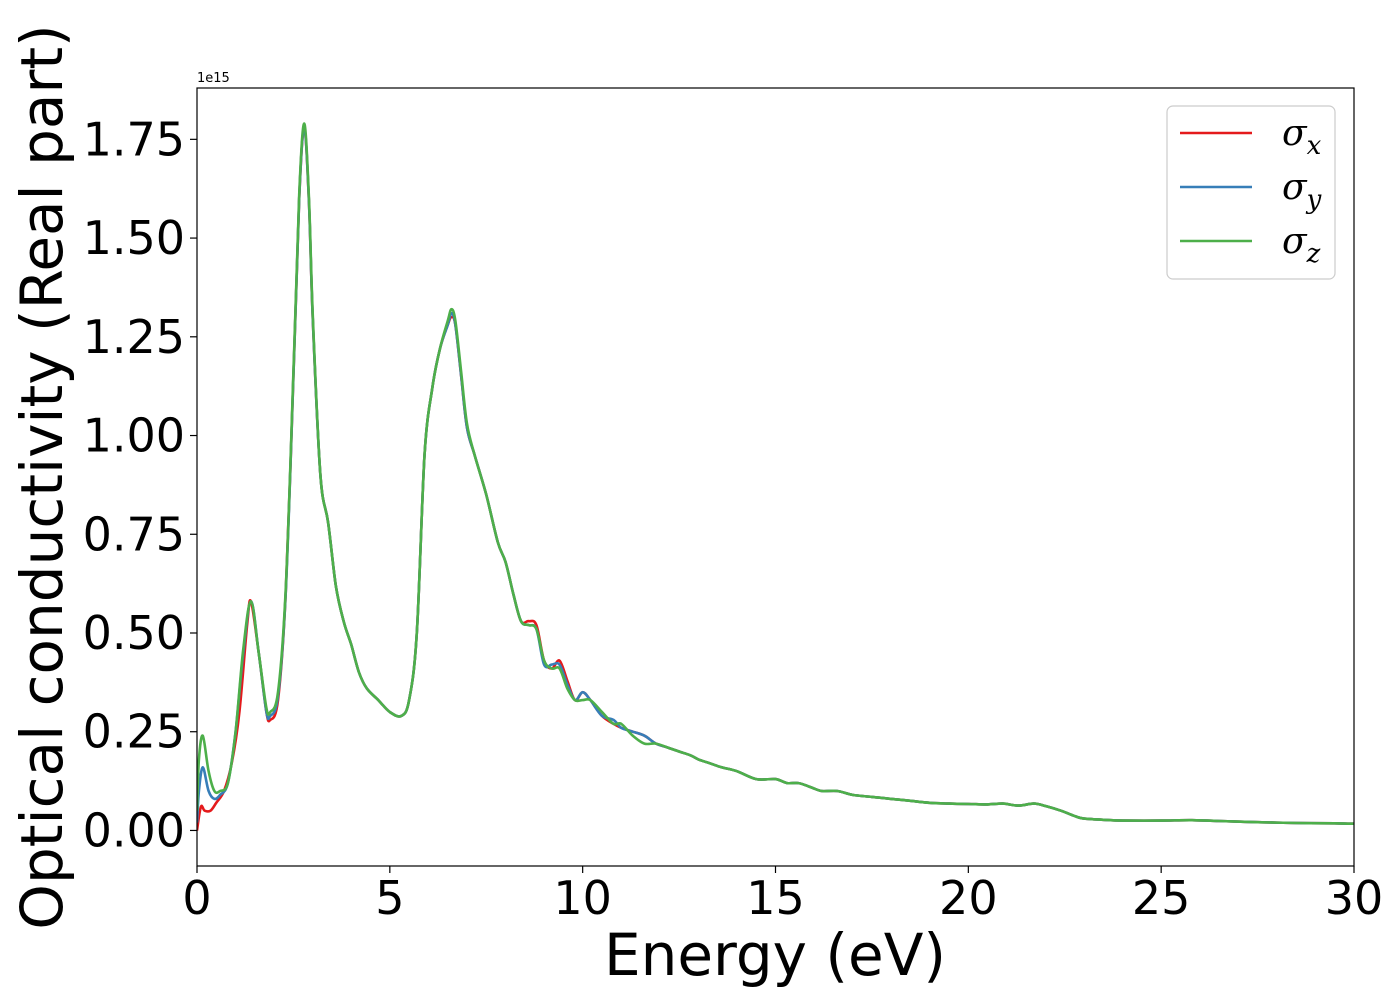 The width and height of the screenshot is (1400, 1000). I want to click on y-tick-label: 1.25, so click(134, 337).